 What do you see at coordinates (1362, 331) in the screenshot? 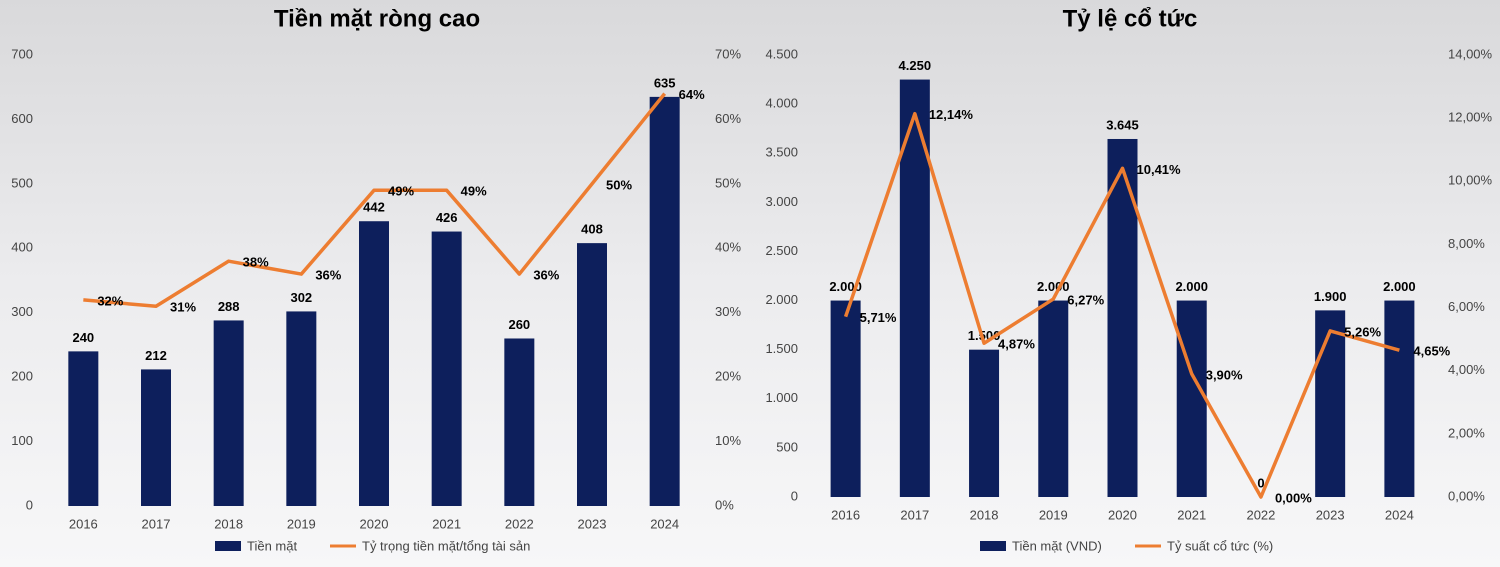
I see `data-label: 5,26%` at bounding box center [1362, 331].